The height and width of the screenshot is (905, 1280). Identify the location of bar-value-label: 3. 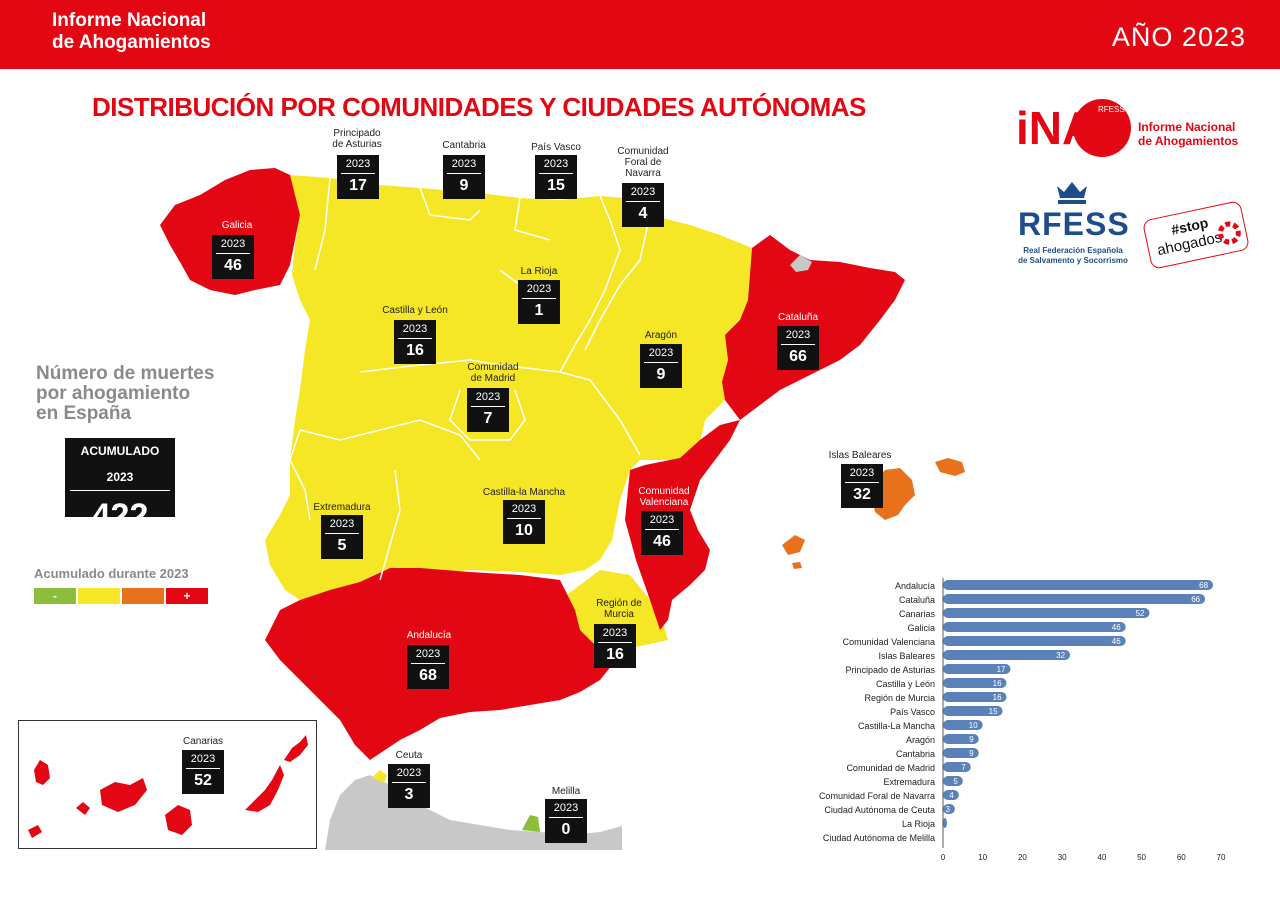
(947, 809).